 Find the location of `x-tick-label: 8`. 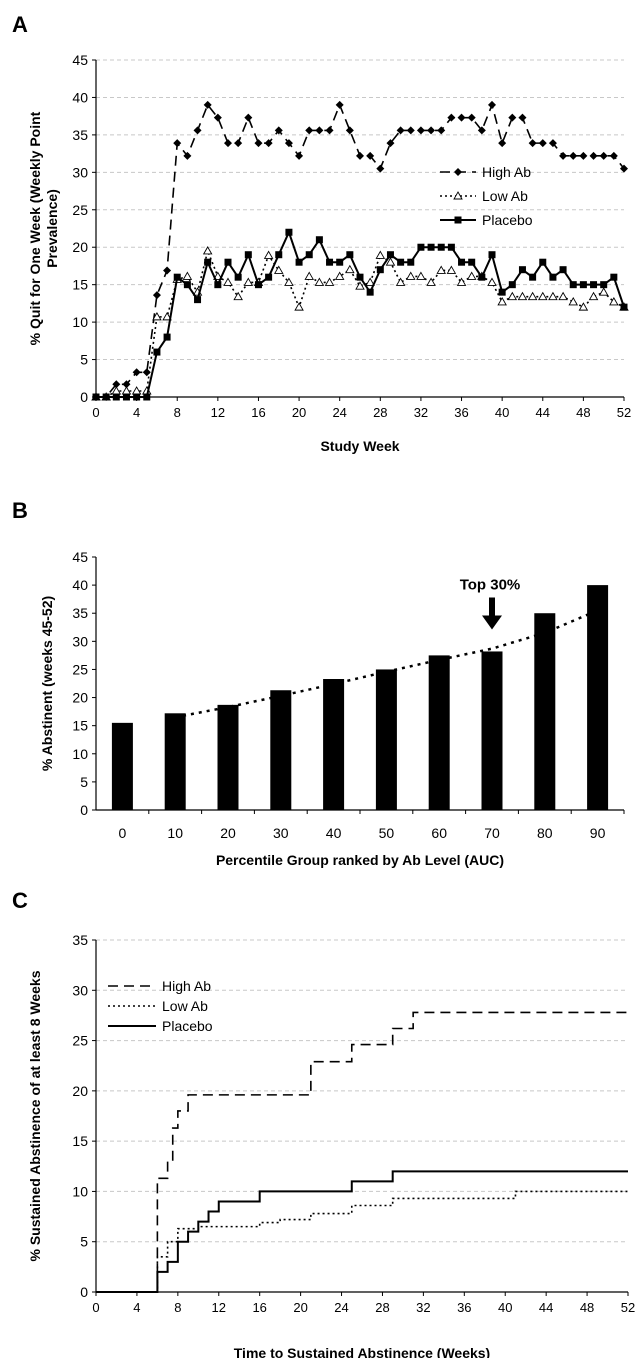

x-tick-label: 8 is located at coordinates (177, 1307).